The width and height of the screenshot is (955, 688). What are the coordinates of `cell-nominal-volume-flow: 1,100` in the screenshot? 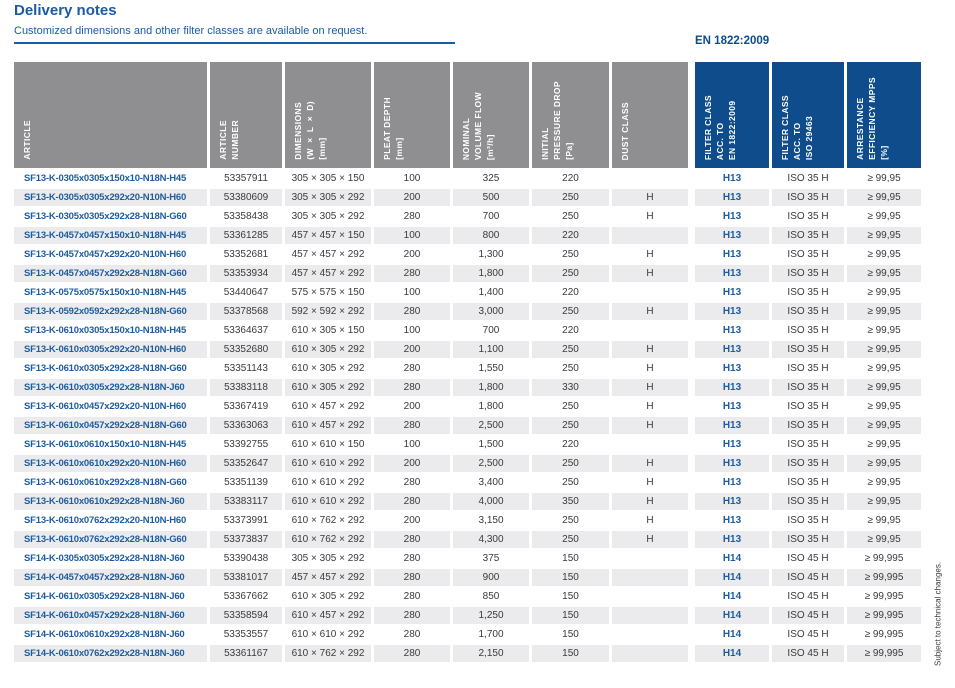 It's located at (491, 349).